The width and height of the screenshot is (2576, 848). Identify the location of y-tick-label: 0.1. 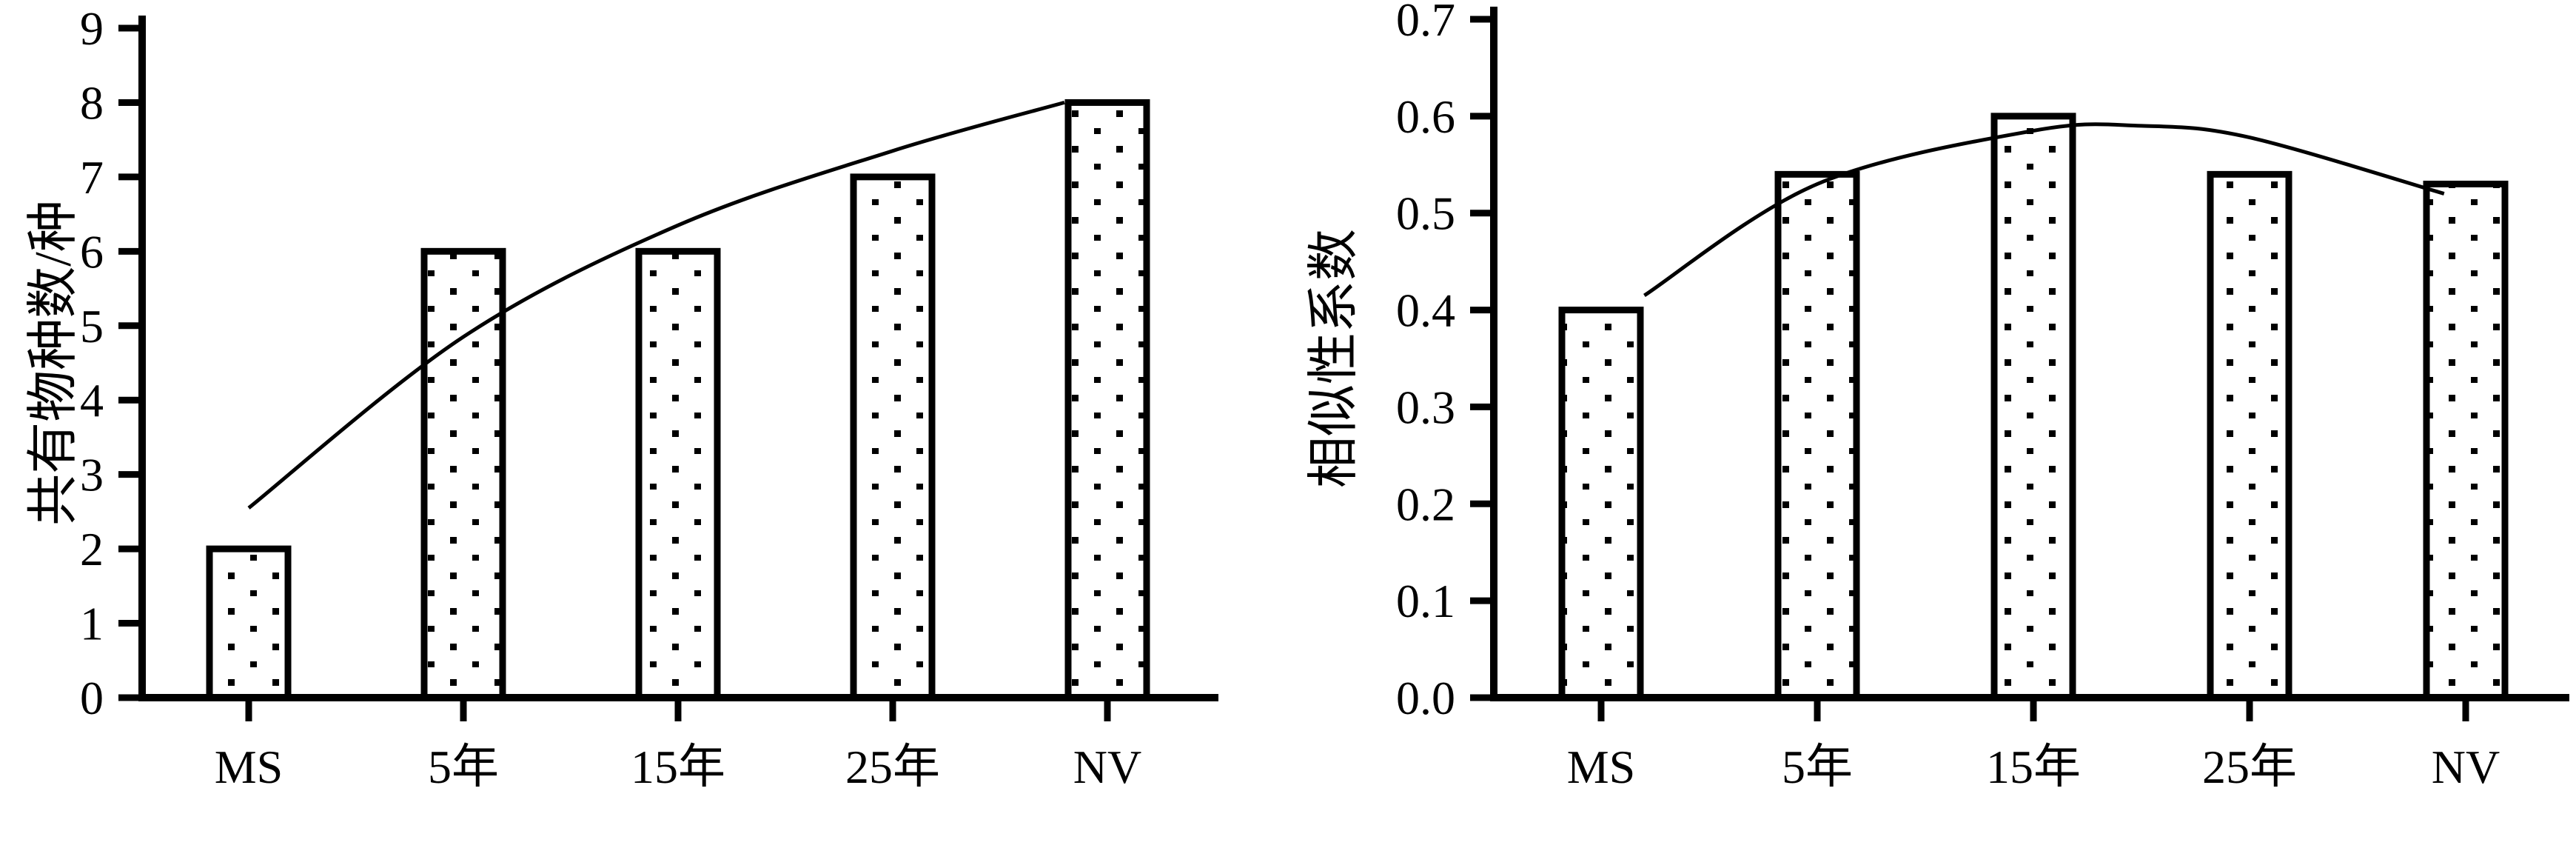
(1425, 601).